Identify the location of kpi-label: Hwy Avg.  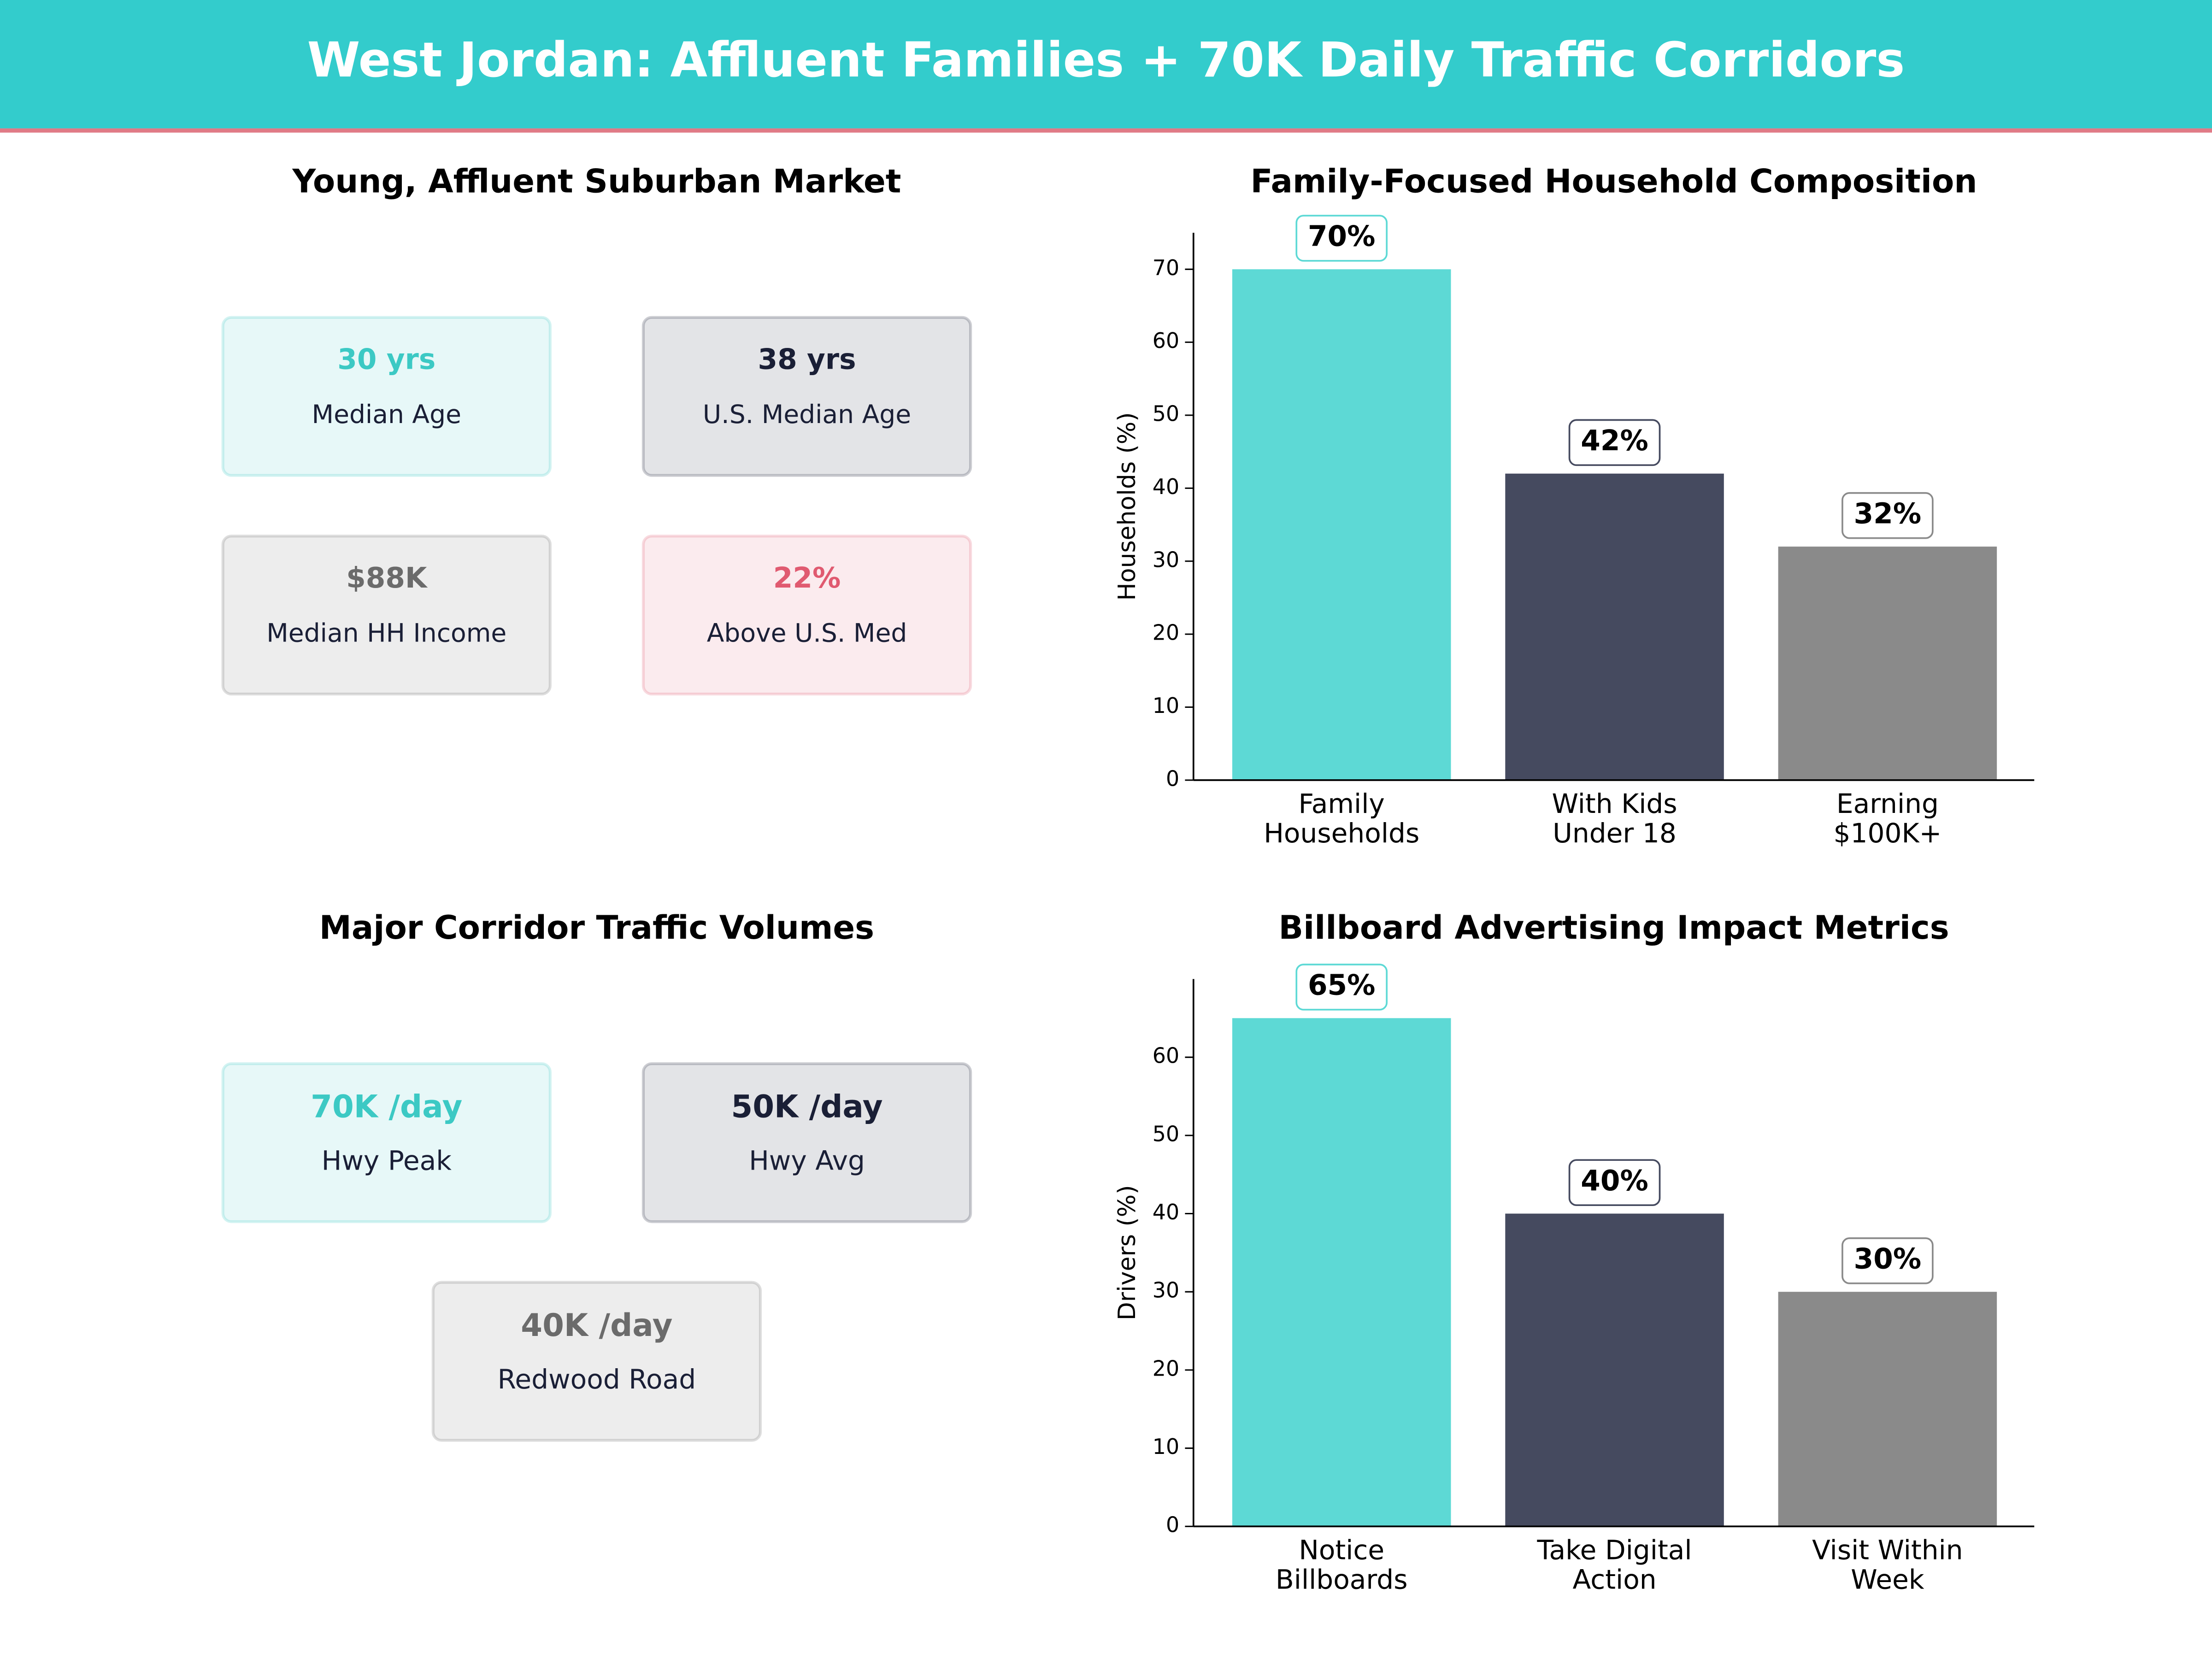
(807, 1161).